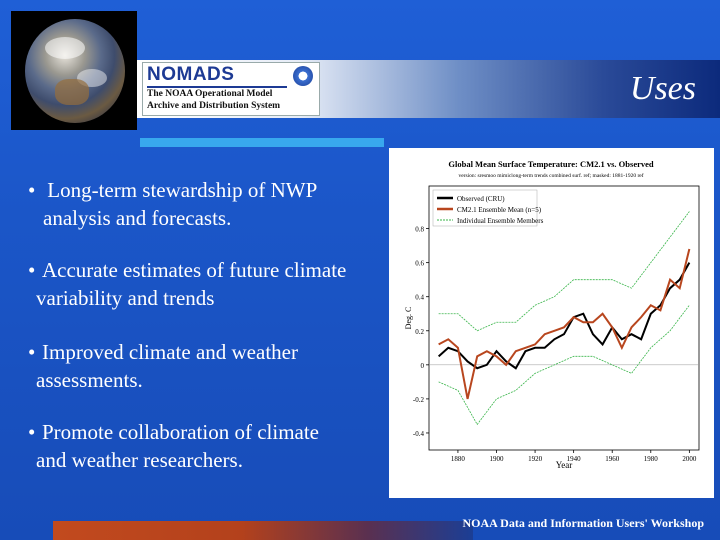  Describe the element at coordinates (89, 380) in the screenshot. I see `bullet-text-line2: assessments.` at that location.